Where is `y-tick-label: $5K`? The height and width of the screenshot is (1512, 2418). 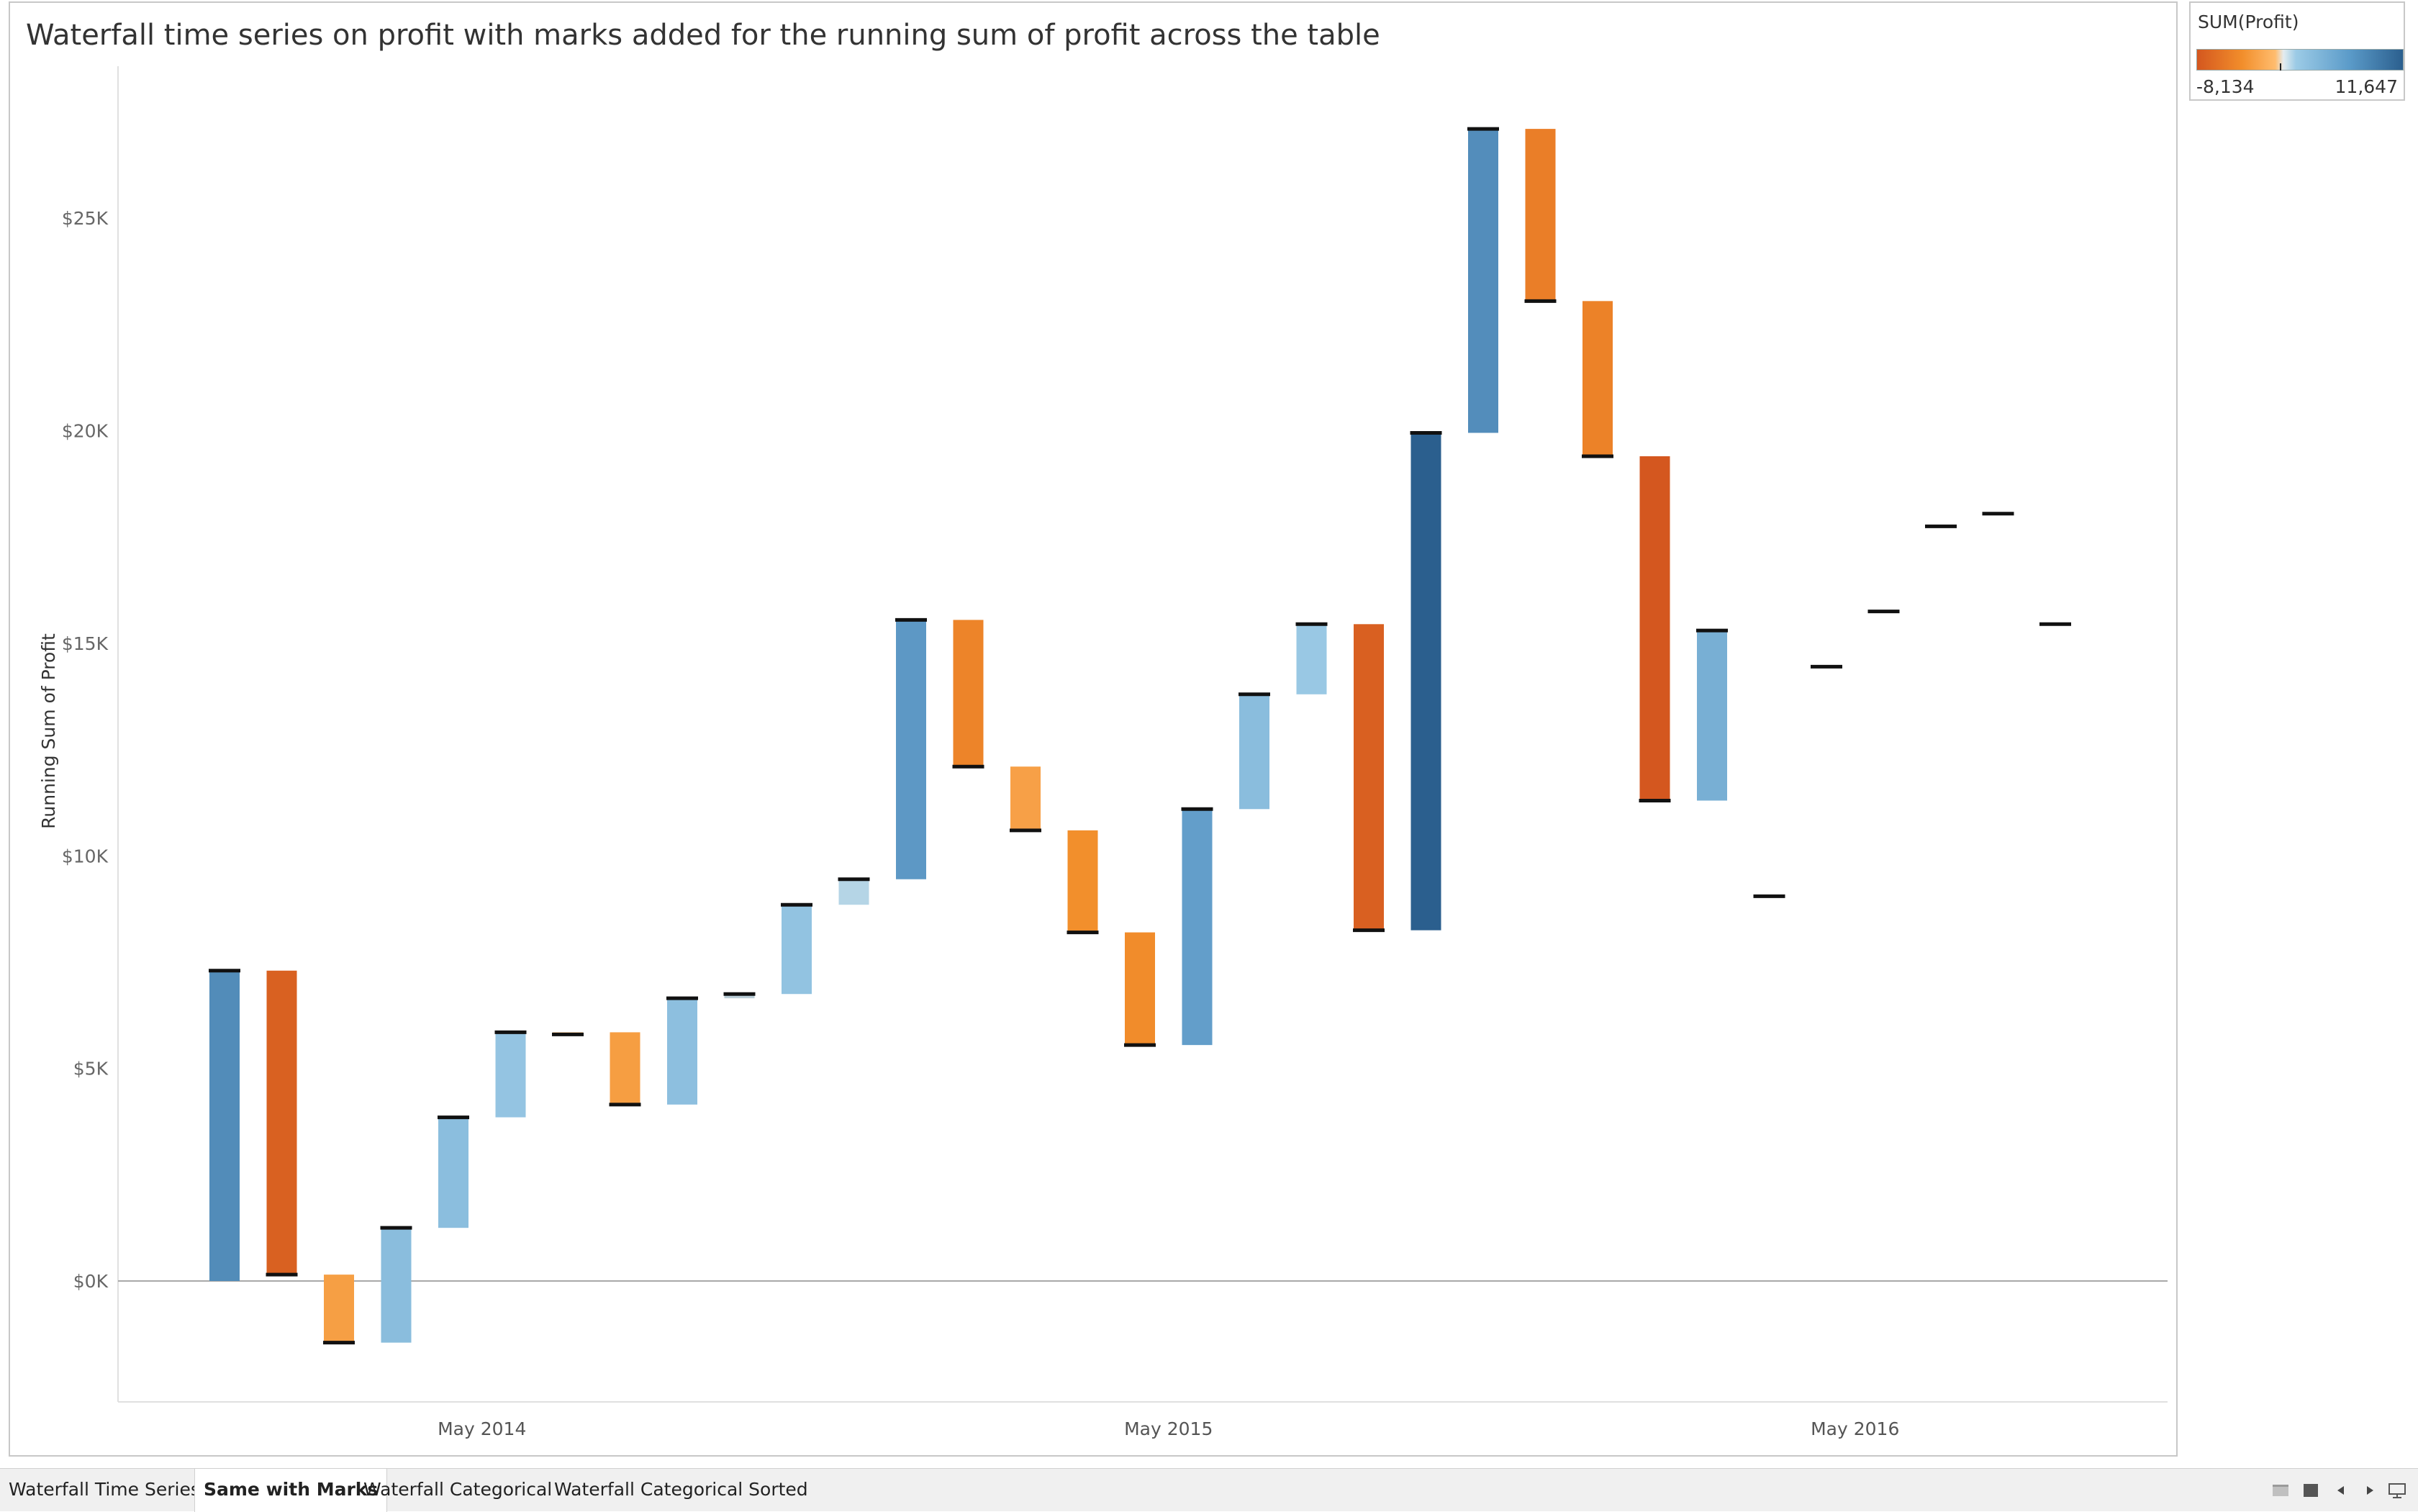
y-tick-label: $5K is located at coordinates (91, 1069).